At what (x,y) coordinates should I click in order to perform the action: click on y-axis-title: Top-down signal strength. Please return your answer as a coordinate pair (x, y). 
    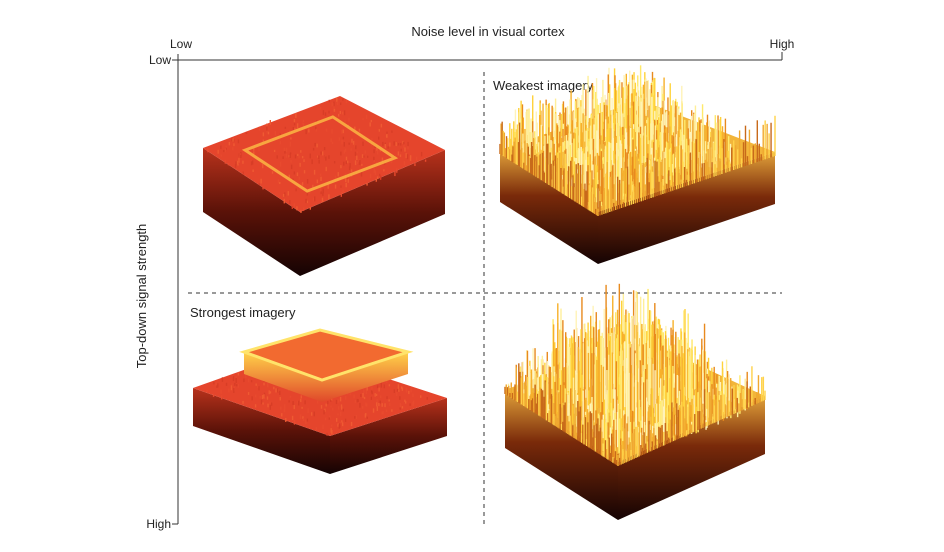
    Looking at the image, I should click on (141, 296).